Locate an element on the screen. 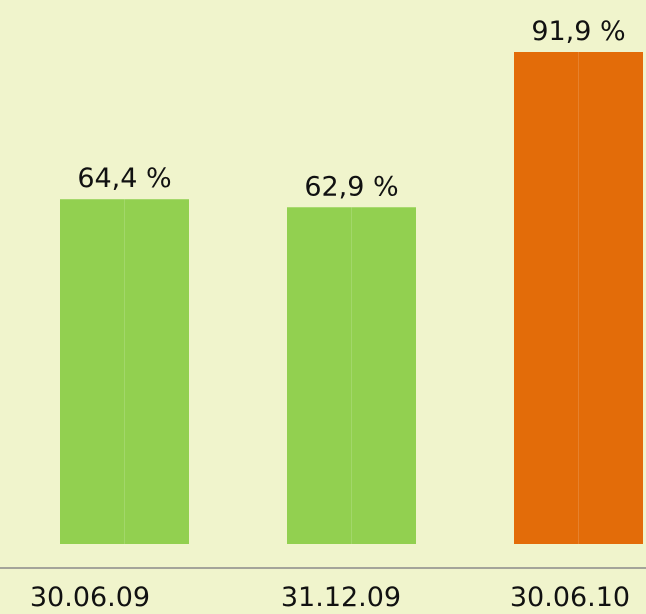  value-label: 62,9 % is located at coordinates (351, 186).